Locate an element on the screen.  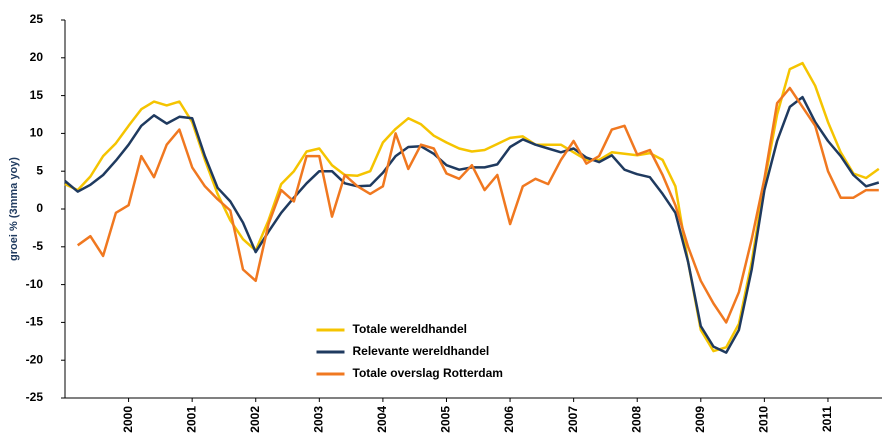
x-tick-label: 2005 is located at coordinates (446, 419).